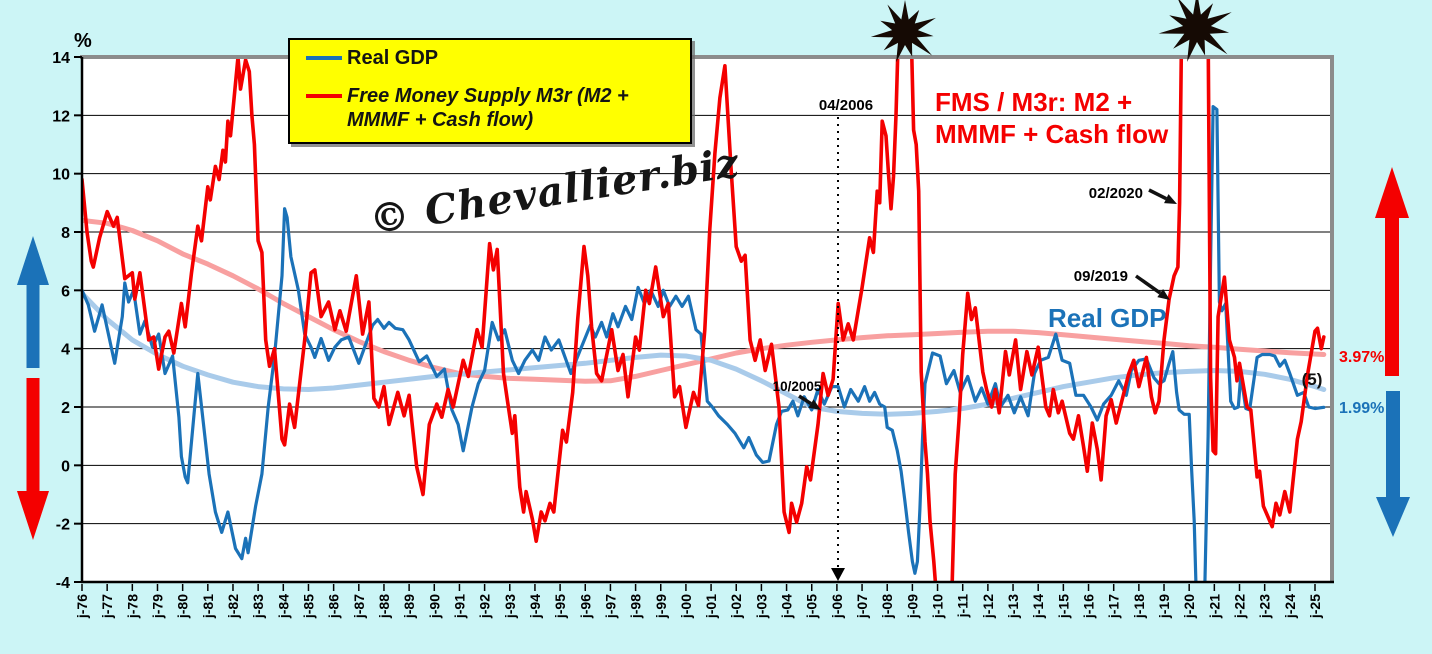 This screenshot has width=1432, height=654. What do you see at coordinates (1265, 606) in the screenshot?
I see `x-tick-label: j-23` at bounding box center [1265, 606].